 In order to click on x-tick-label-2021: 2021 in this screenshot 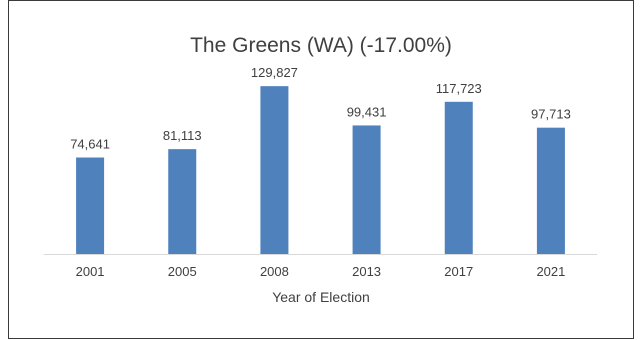, I will do `click(550, 271)`.